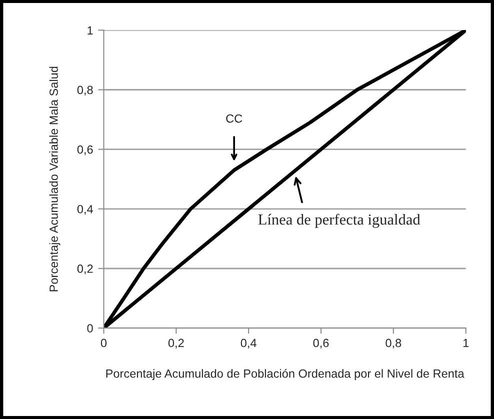 The height and width of the screenshot is (419, 494). Describe the element at coordinates (85, 91) in the screenshot. I see `y-tick-label: 0,8` at that location.